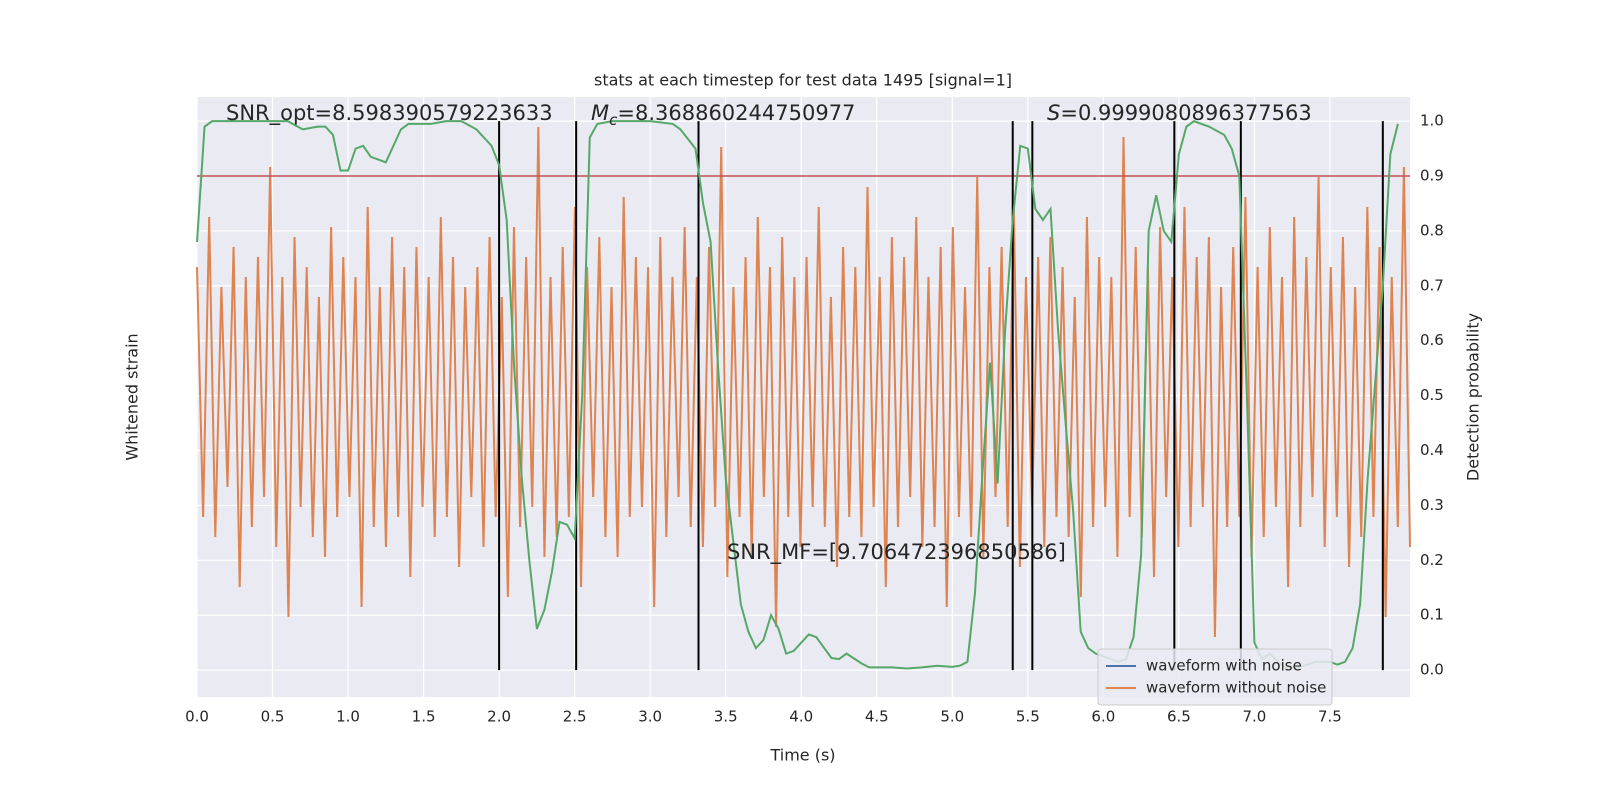 Image resolution: width=1600 pixels, height=800 pixels. Describe the element at coordinates (499, 717) in the screenshot. I see `x-tick-label: 2.0` at that location.